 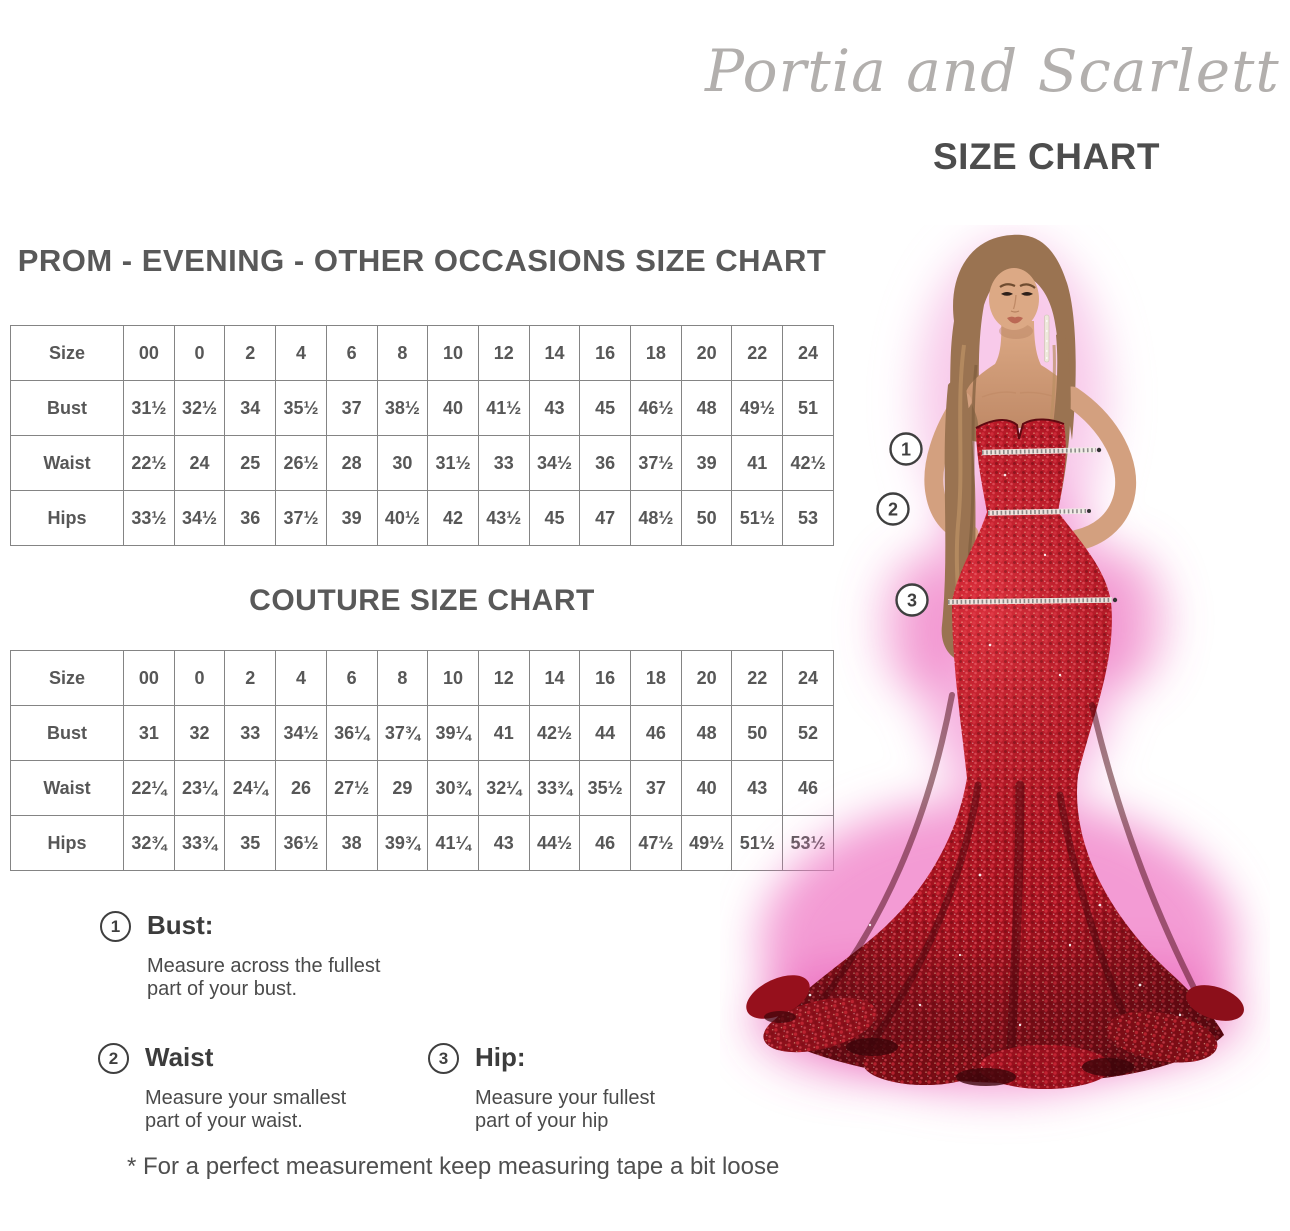 I want to click on measurement-cell: 44, so click(x=605, y=733).